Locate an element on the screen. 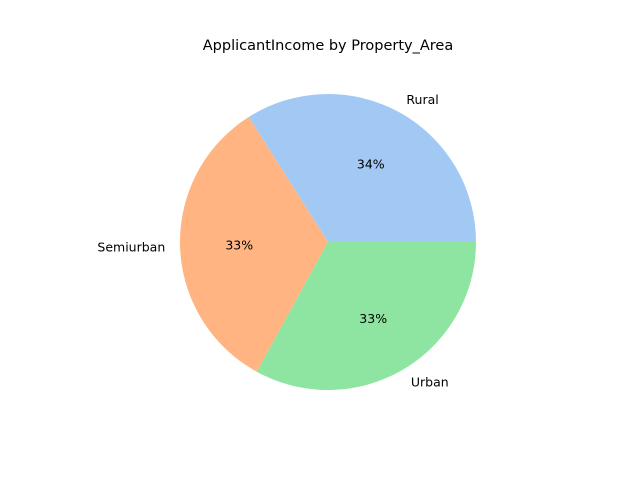 The height and width of the screenshot is (480, 640). slice-percent-rural: 34% is located at coordinates (371, 164).